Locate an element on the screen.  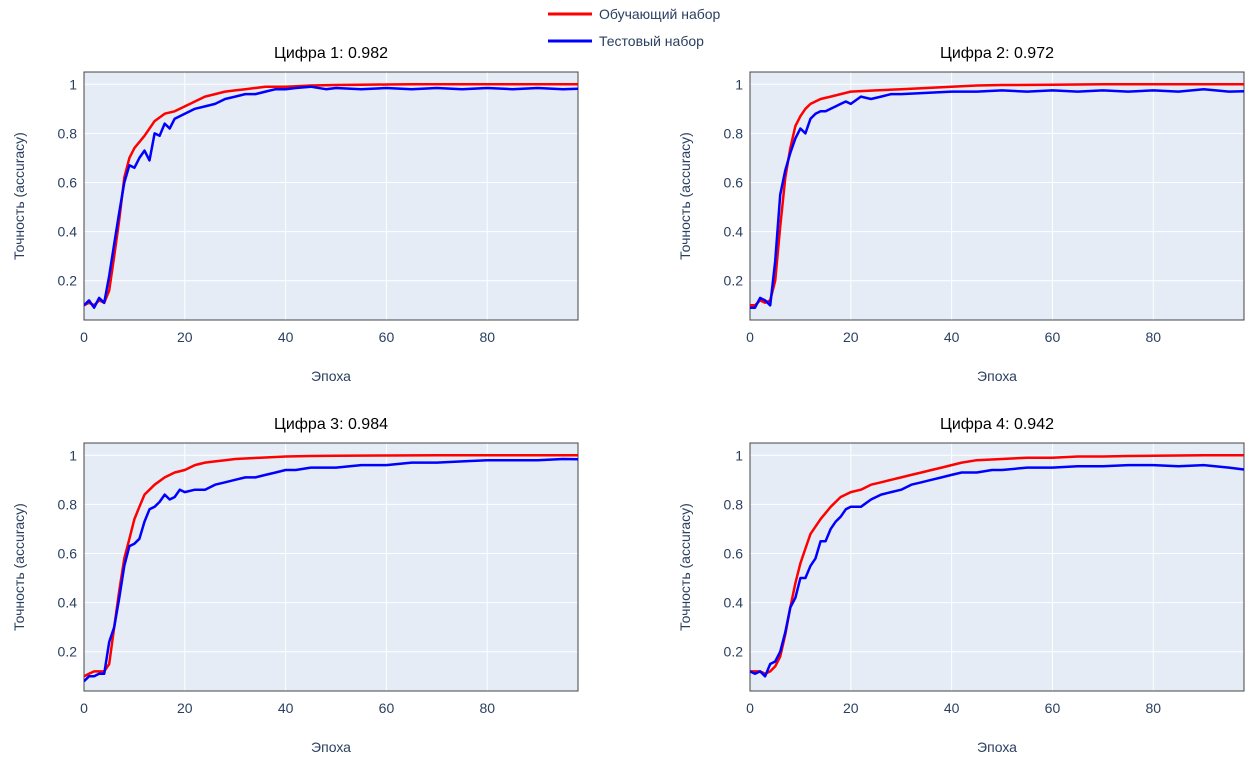
subplot-title: Цифра 3: 0.984 is located at coordinates (331, 424).